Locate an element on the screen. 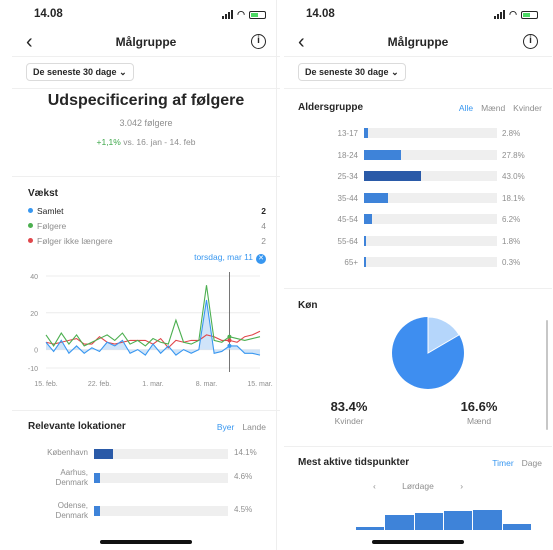 This screenshot has height=550, width=553. men-label: Mænd is located at coordinates (479, 421).